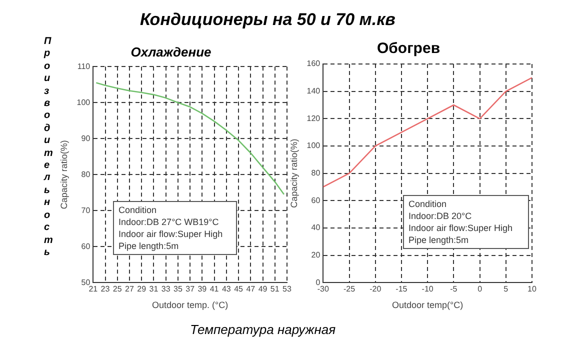 Image resolution: width=575 pixels, height=355 pixels. I want to click on x-tick-label: -30, so click(323, 289).